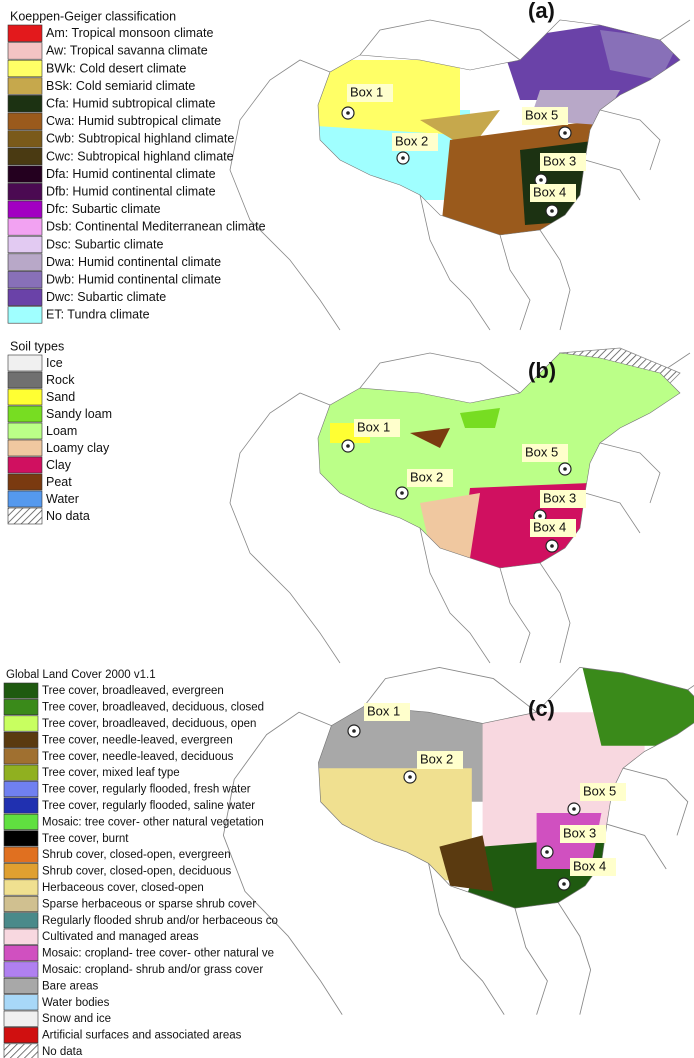 This screenshot has width=694, height=1058. What do you see at coordinates (116, 68) in the screenshot?
I see `legend-label: BWk: Cold desert climate` at bounding box center [116, 68].